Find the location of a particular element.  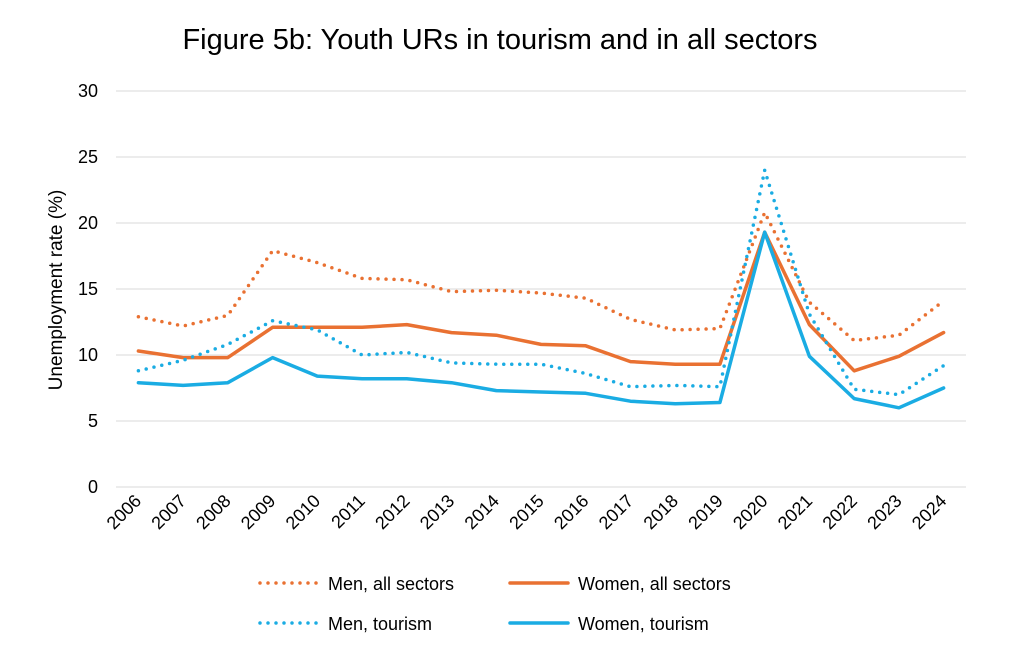

x-tick-label: 2013 is located at coordinates (437, 512).